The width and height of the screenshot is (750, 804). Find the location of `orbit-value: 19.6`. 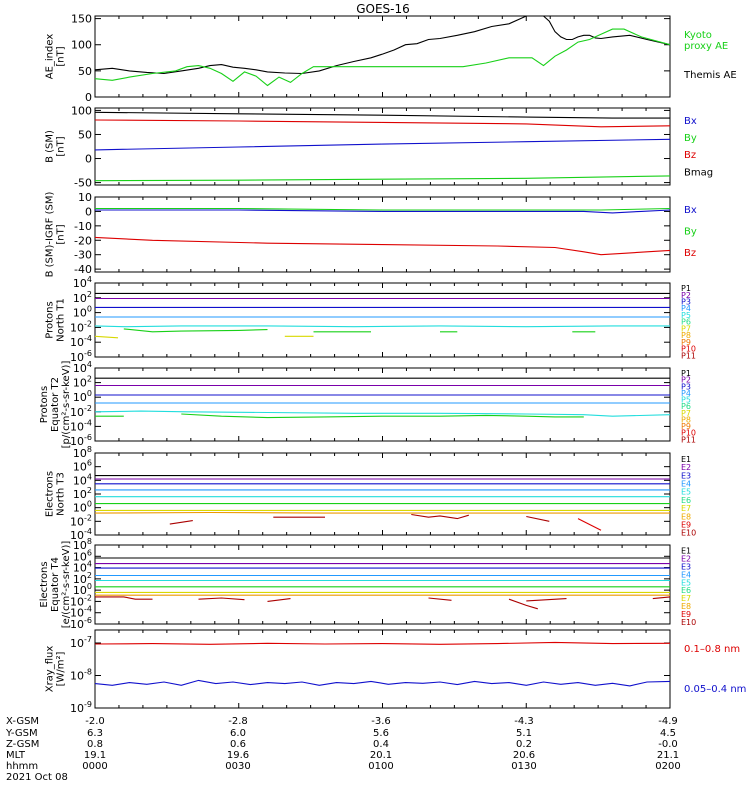

orbit-value: 19.6 is located at coordinates (238, 755).